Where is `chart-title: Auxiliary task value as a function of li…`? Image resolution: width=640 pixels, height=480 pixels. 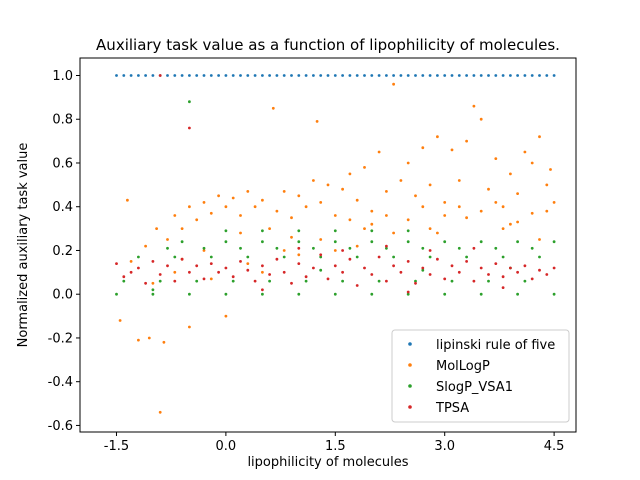
chart-title: Auxiliary task value as a function of li… is located at coordinates (328, 45).